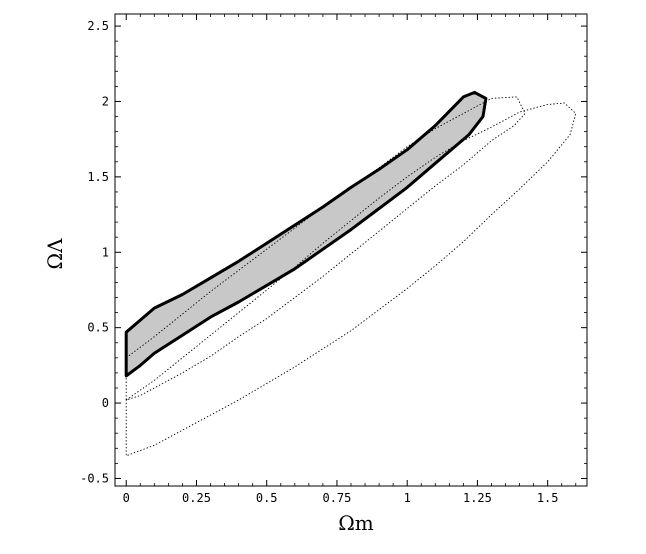 This screenshot has height=554, width=646. Describe the element at coordinates (55, 254) in the screenshot. I see `y-axis-label: ΩΛ` at that location.